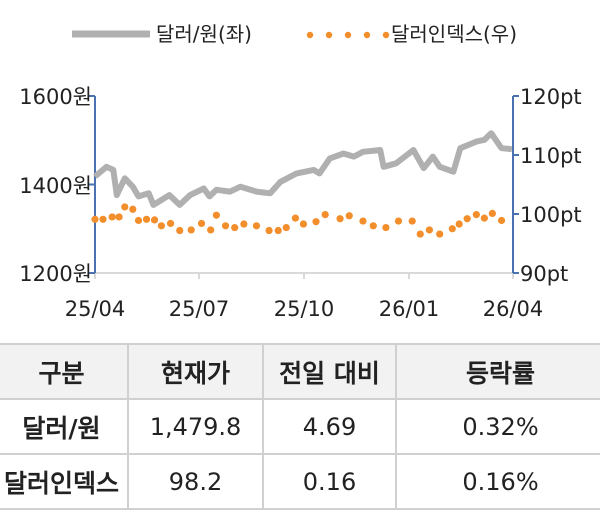  Describe the element at coordinates (195, 481) in the screenshot. I see `cell-current: 98.2` at that location.